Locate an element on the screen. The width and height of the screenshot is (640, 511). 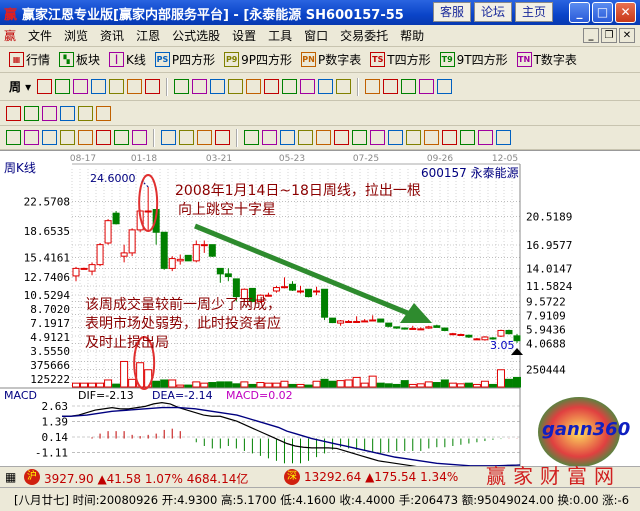
compare-icon is located at coordinates (45, 86).